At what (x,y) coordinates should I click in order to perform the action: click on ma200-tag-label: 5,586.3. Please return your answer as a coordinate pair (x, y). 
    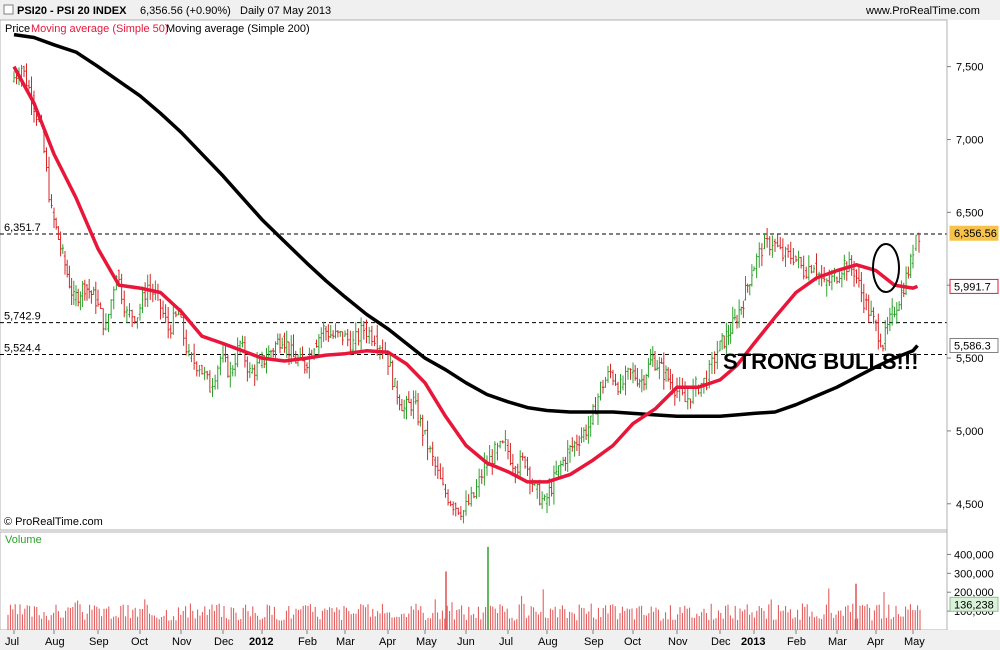
    Looking at the image, I should click on (972, 346).